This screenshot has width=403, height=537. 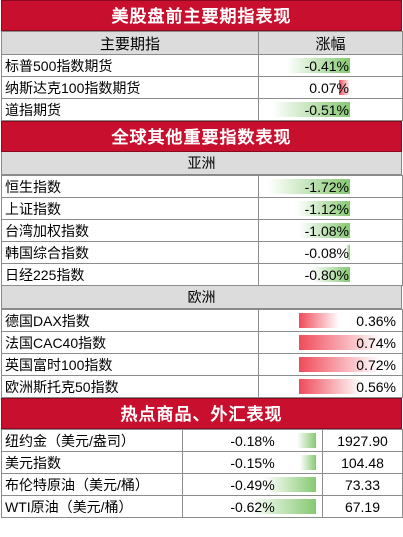 I want to click on change-cell: 0.07%, so click(x=330, y=87).